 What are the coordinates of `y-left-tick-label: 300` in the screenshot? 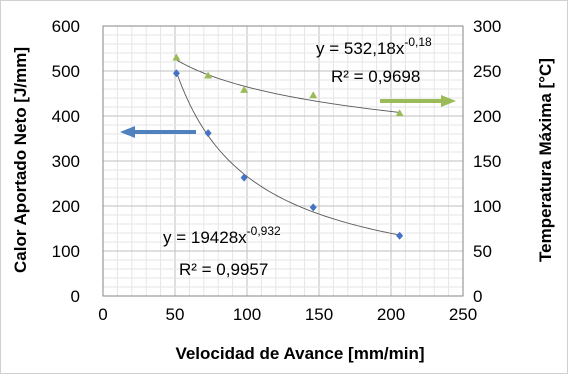 It's located at (66, 161).